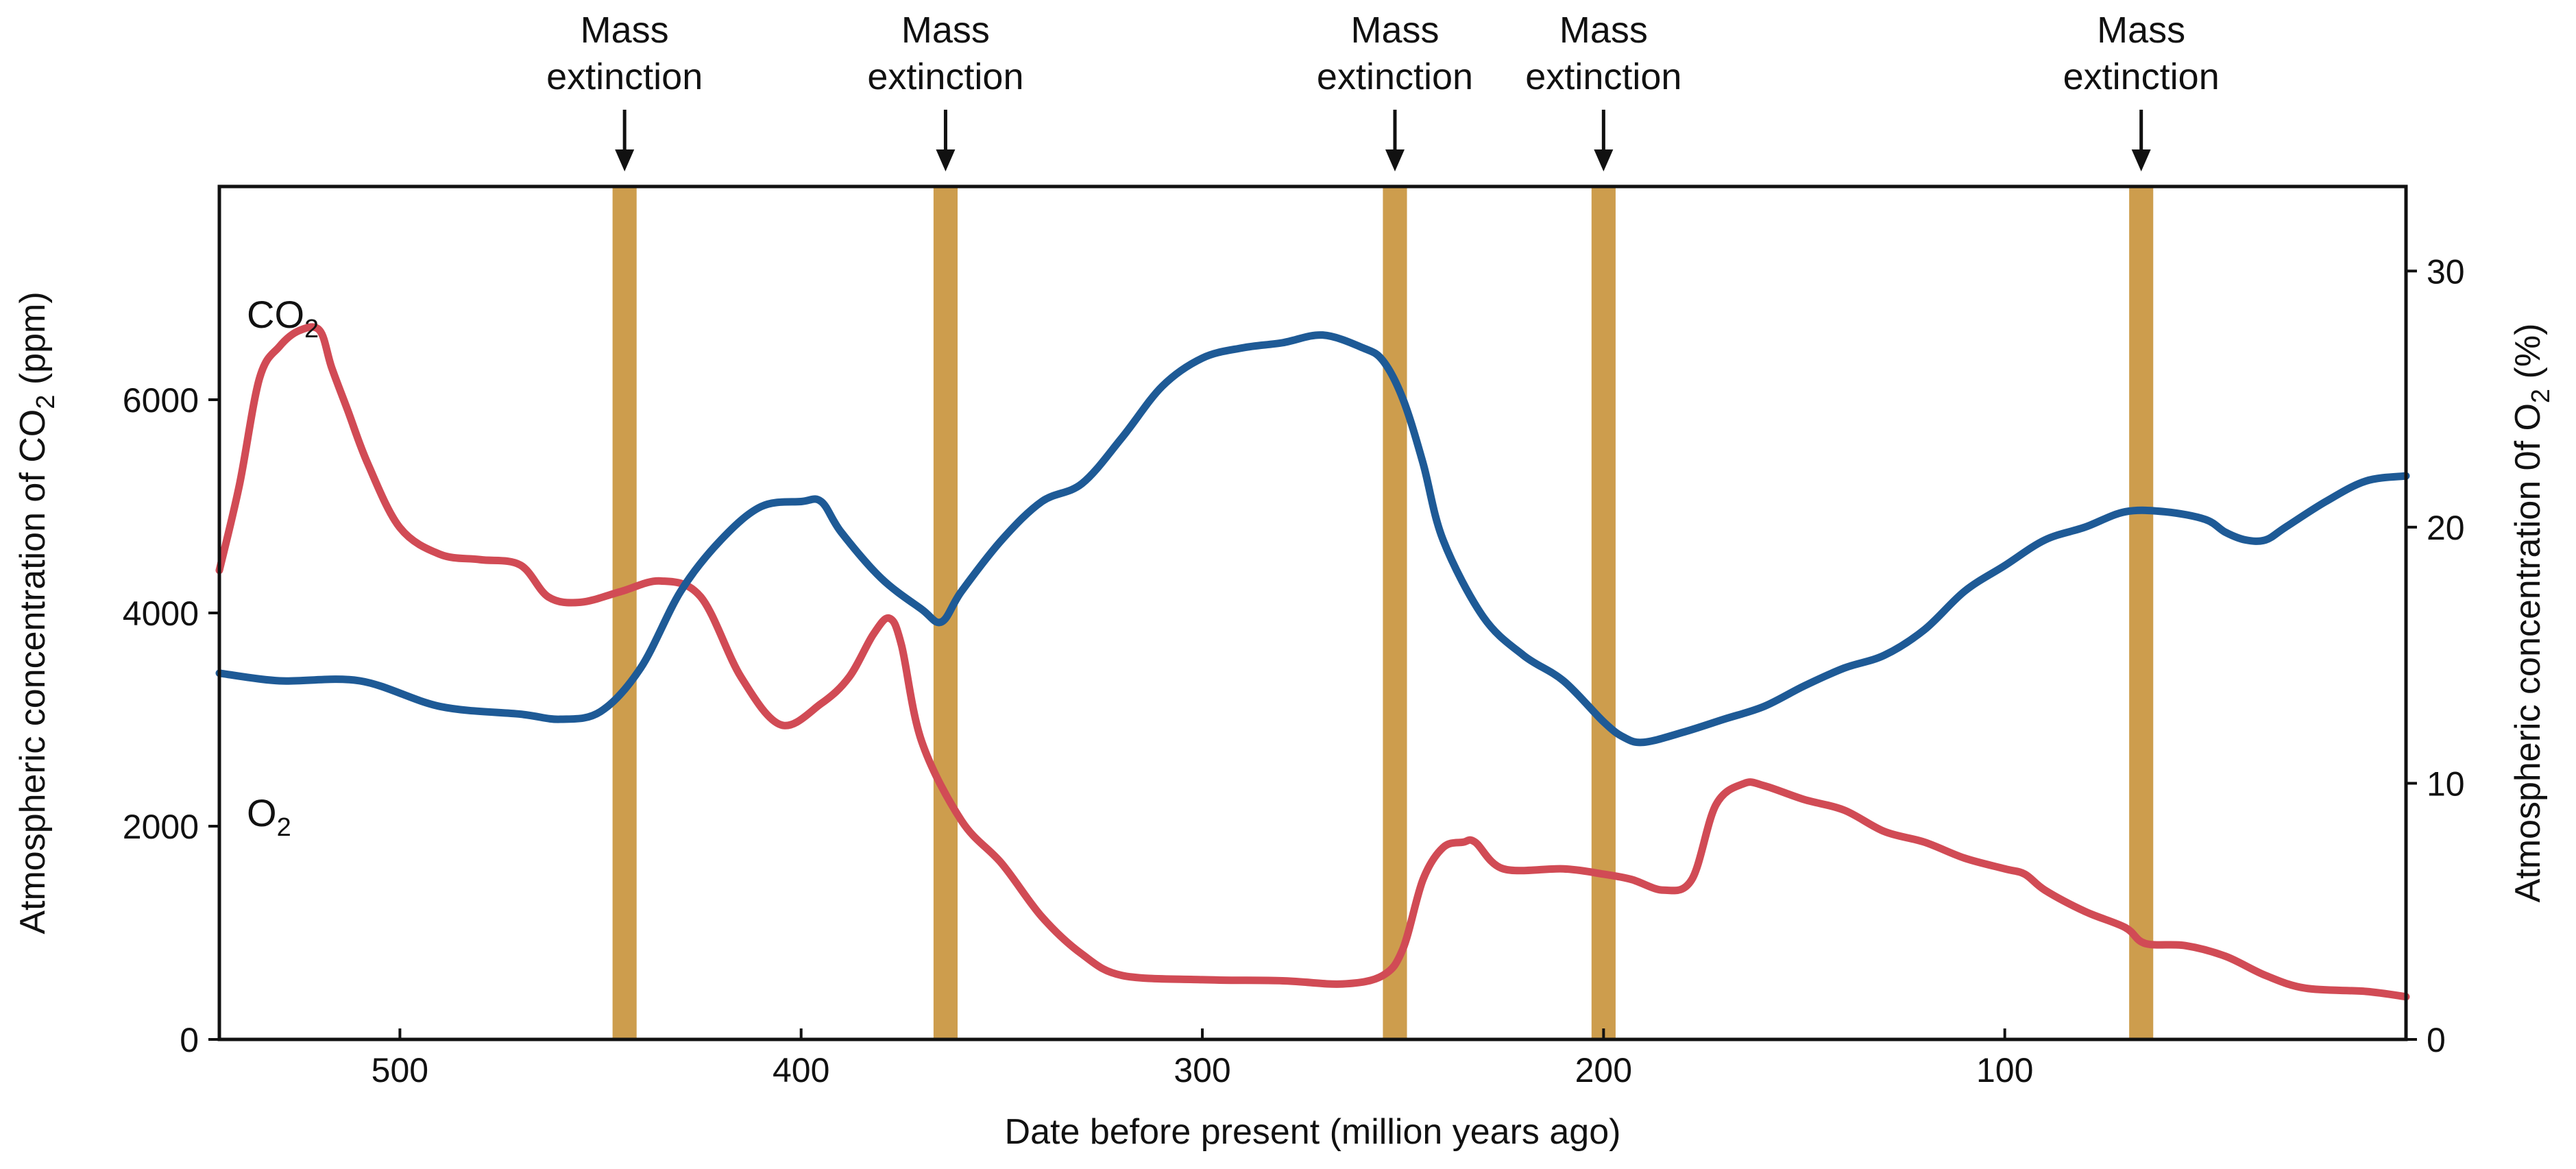 This screenshot has width=2576, height=1169. I want to click on co2-series-label: CO2, so click(283, 318).